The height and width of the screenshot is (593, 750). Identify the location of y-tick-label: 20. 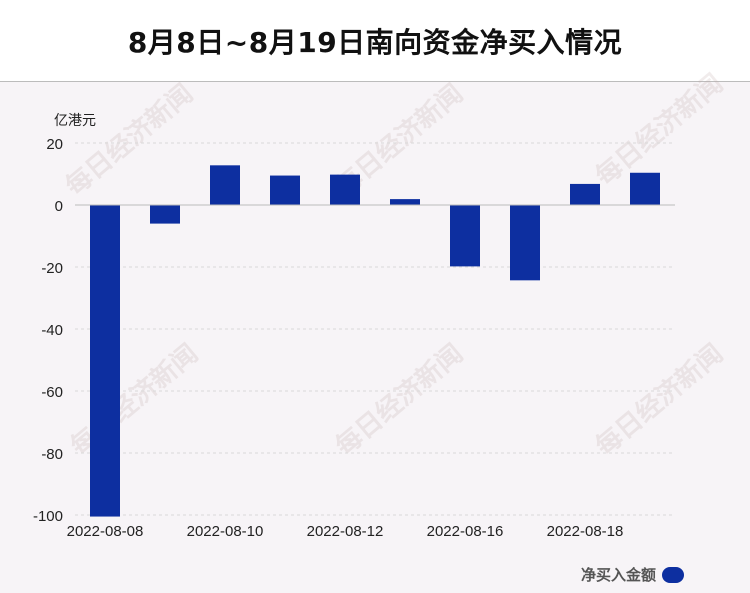
(54, 144).